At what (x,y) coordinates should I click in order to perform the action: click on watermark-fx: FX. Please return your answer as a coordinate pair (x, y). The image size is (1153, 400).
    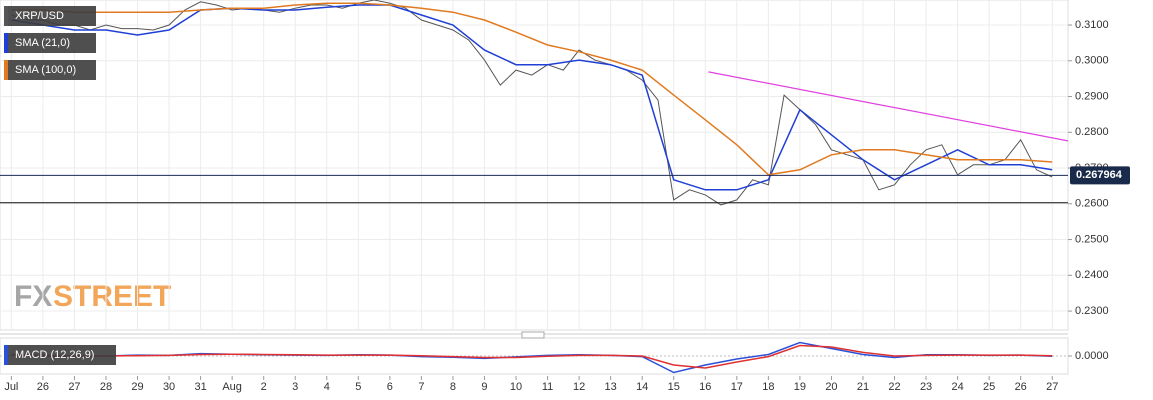
    Looking at the image, I should click on (33, 296).